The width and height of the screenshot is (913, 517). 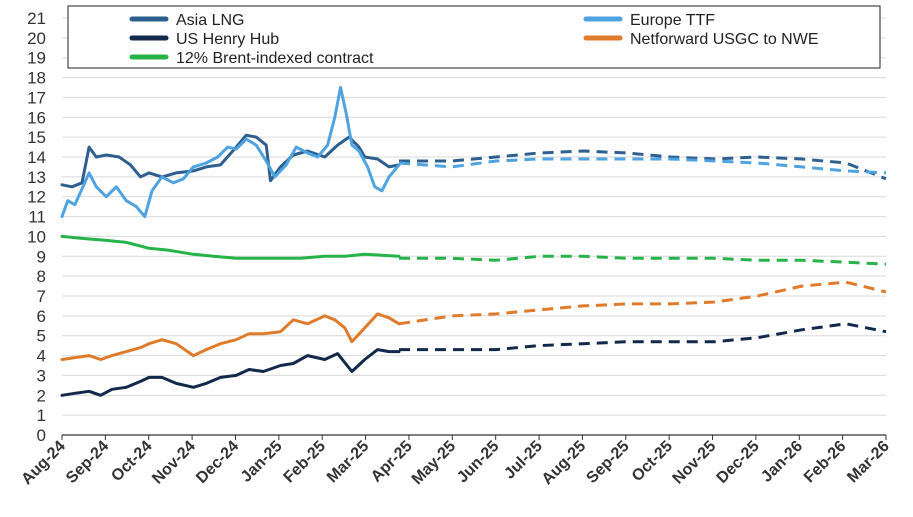 What do you see at coordinates (174, 463) in the screenshot?
I see `x-tick-label: Nov-24` at bounding box center [174, 463].